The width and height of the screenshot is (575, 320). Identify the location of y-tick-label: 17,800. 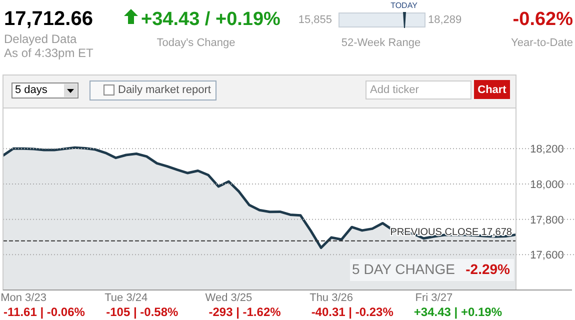
(547, 220).